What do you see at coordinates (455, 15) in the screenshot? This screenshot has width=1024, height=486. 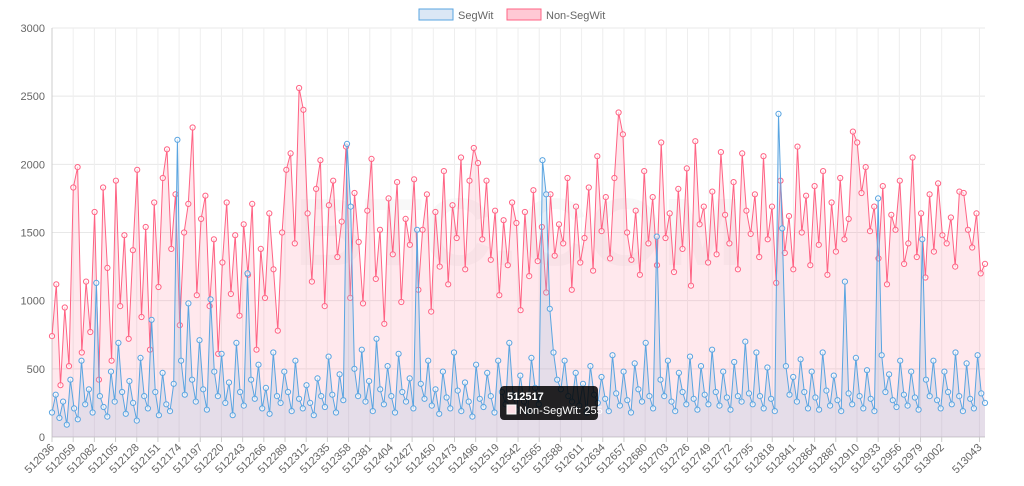 I see `legend-item-segwit: SegWit` at bounding box center [455, 15].